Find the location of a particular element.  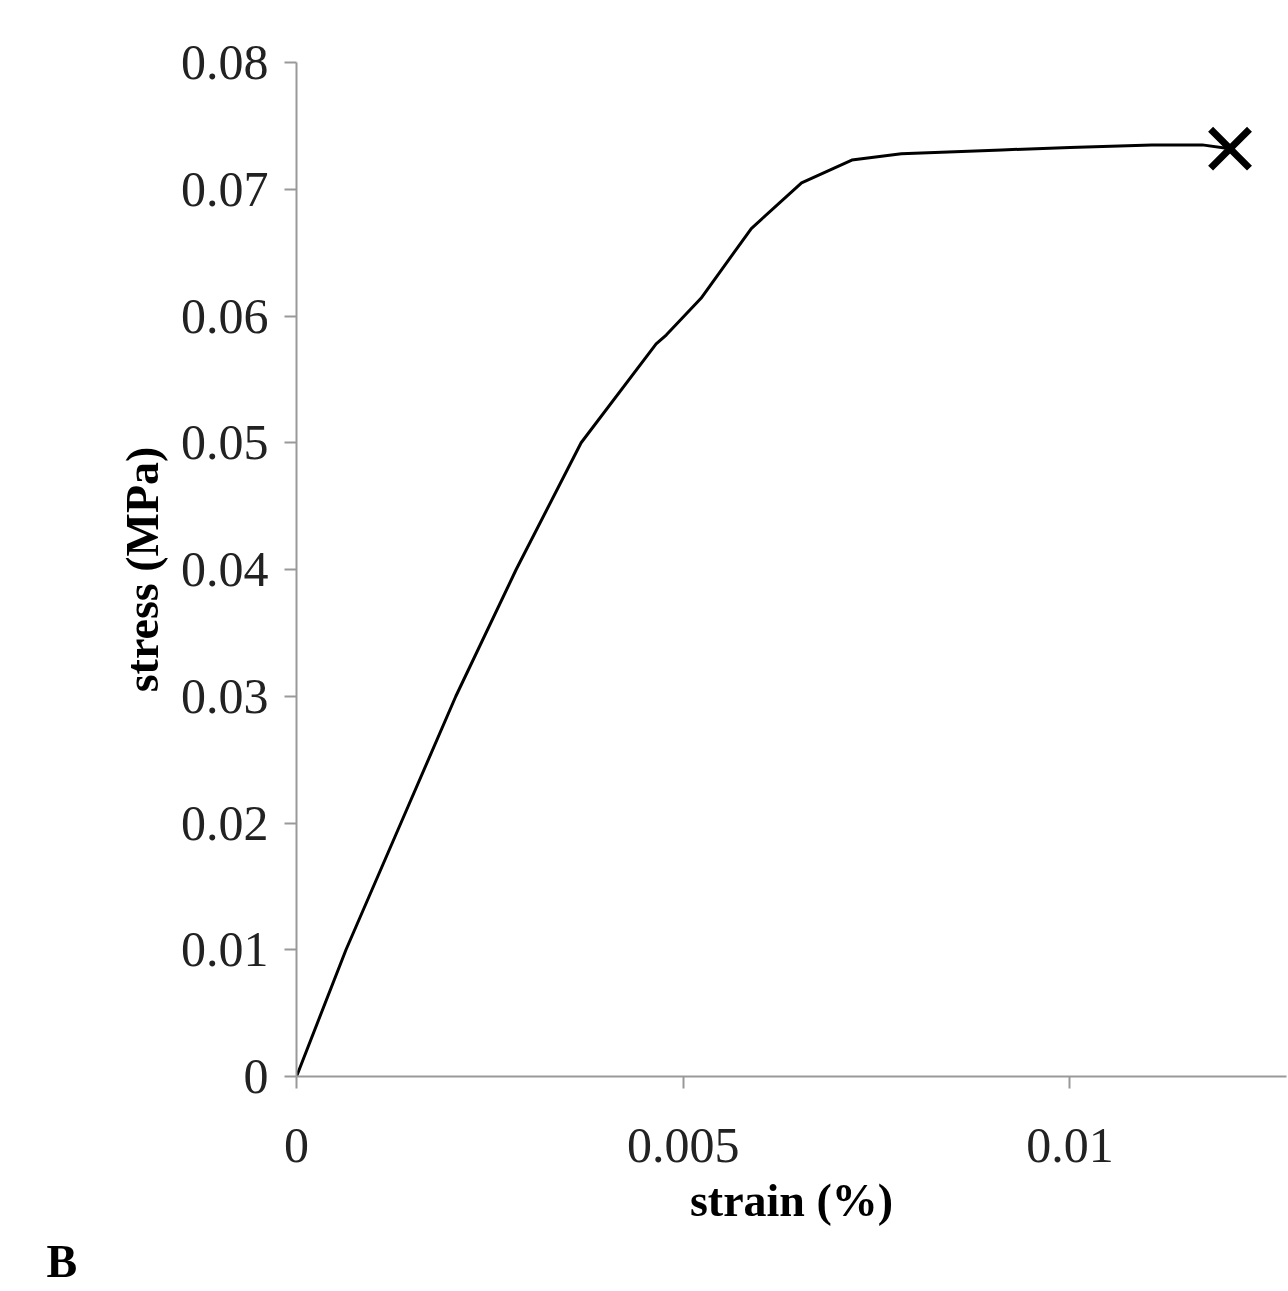

y-tick-label: 0.06 is located at coordinates (225, 315).